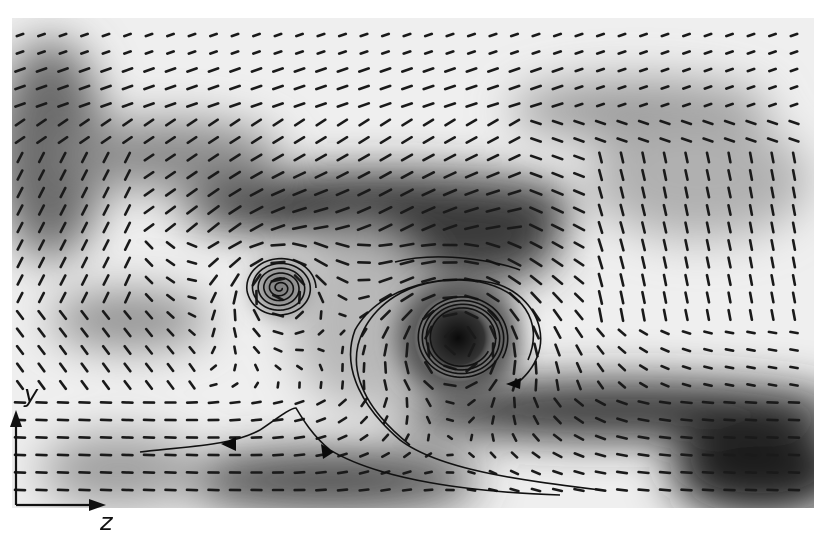 The width and height of the screenshot is (814, 534). I want to click on lower-streamline, so click(350, 451).